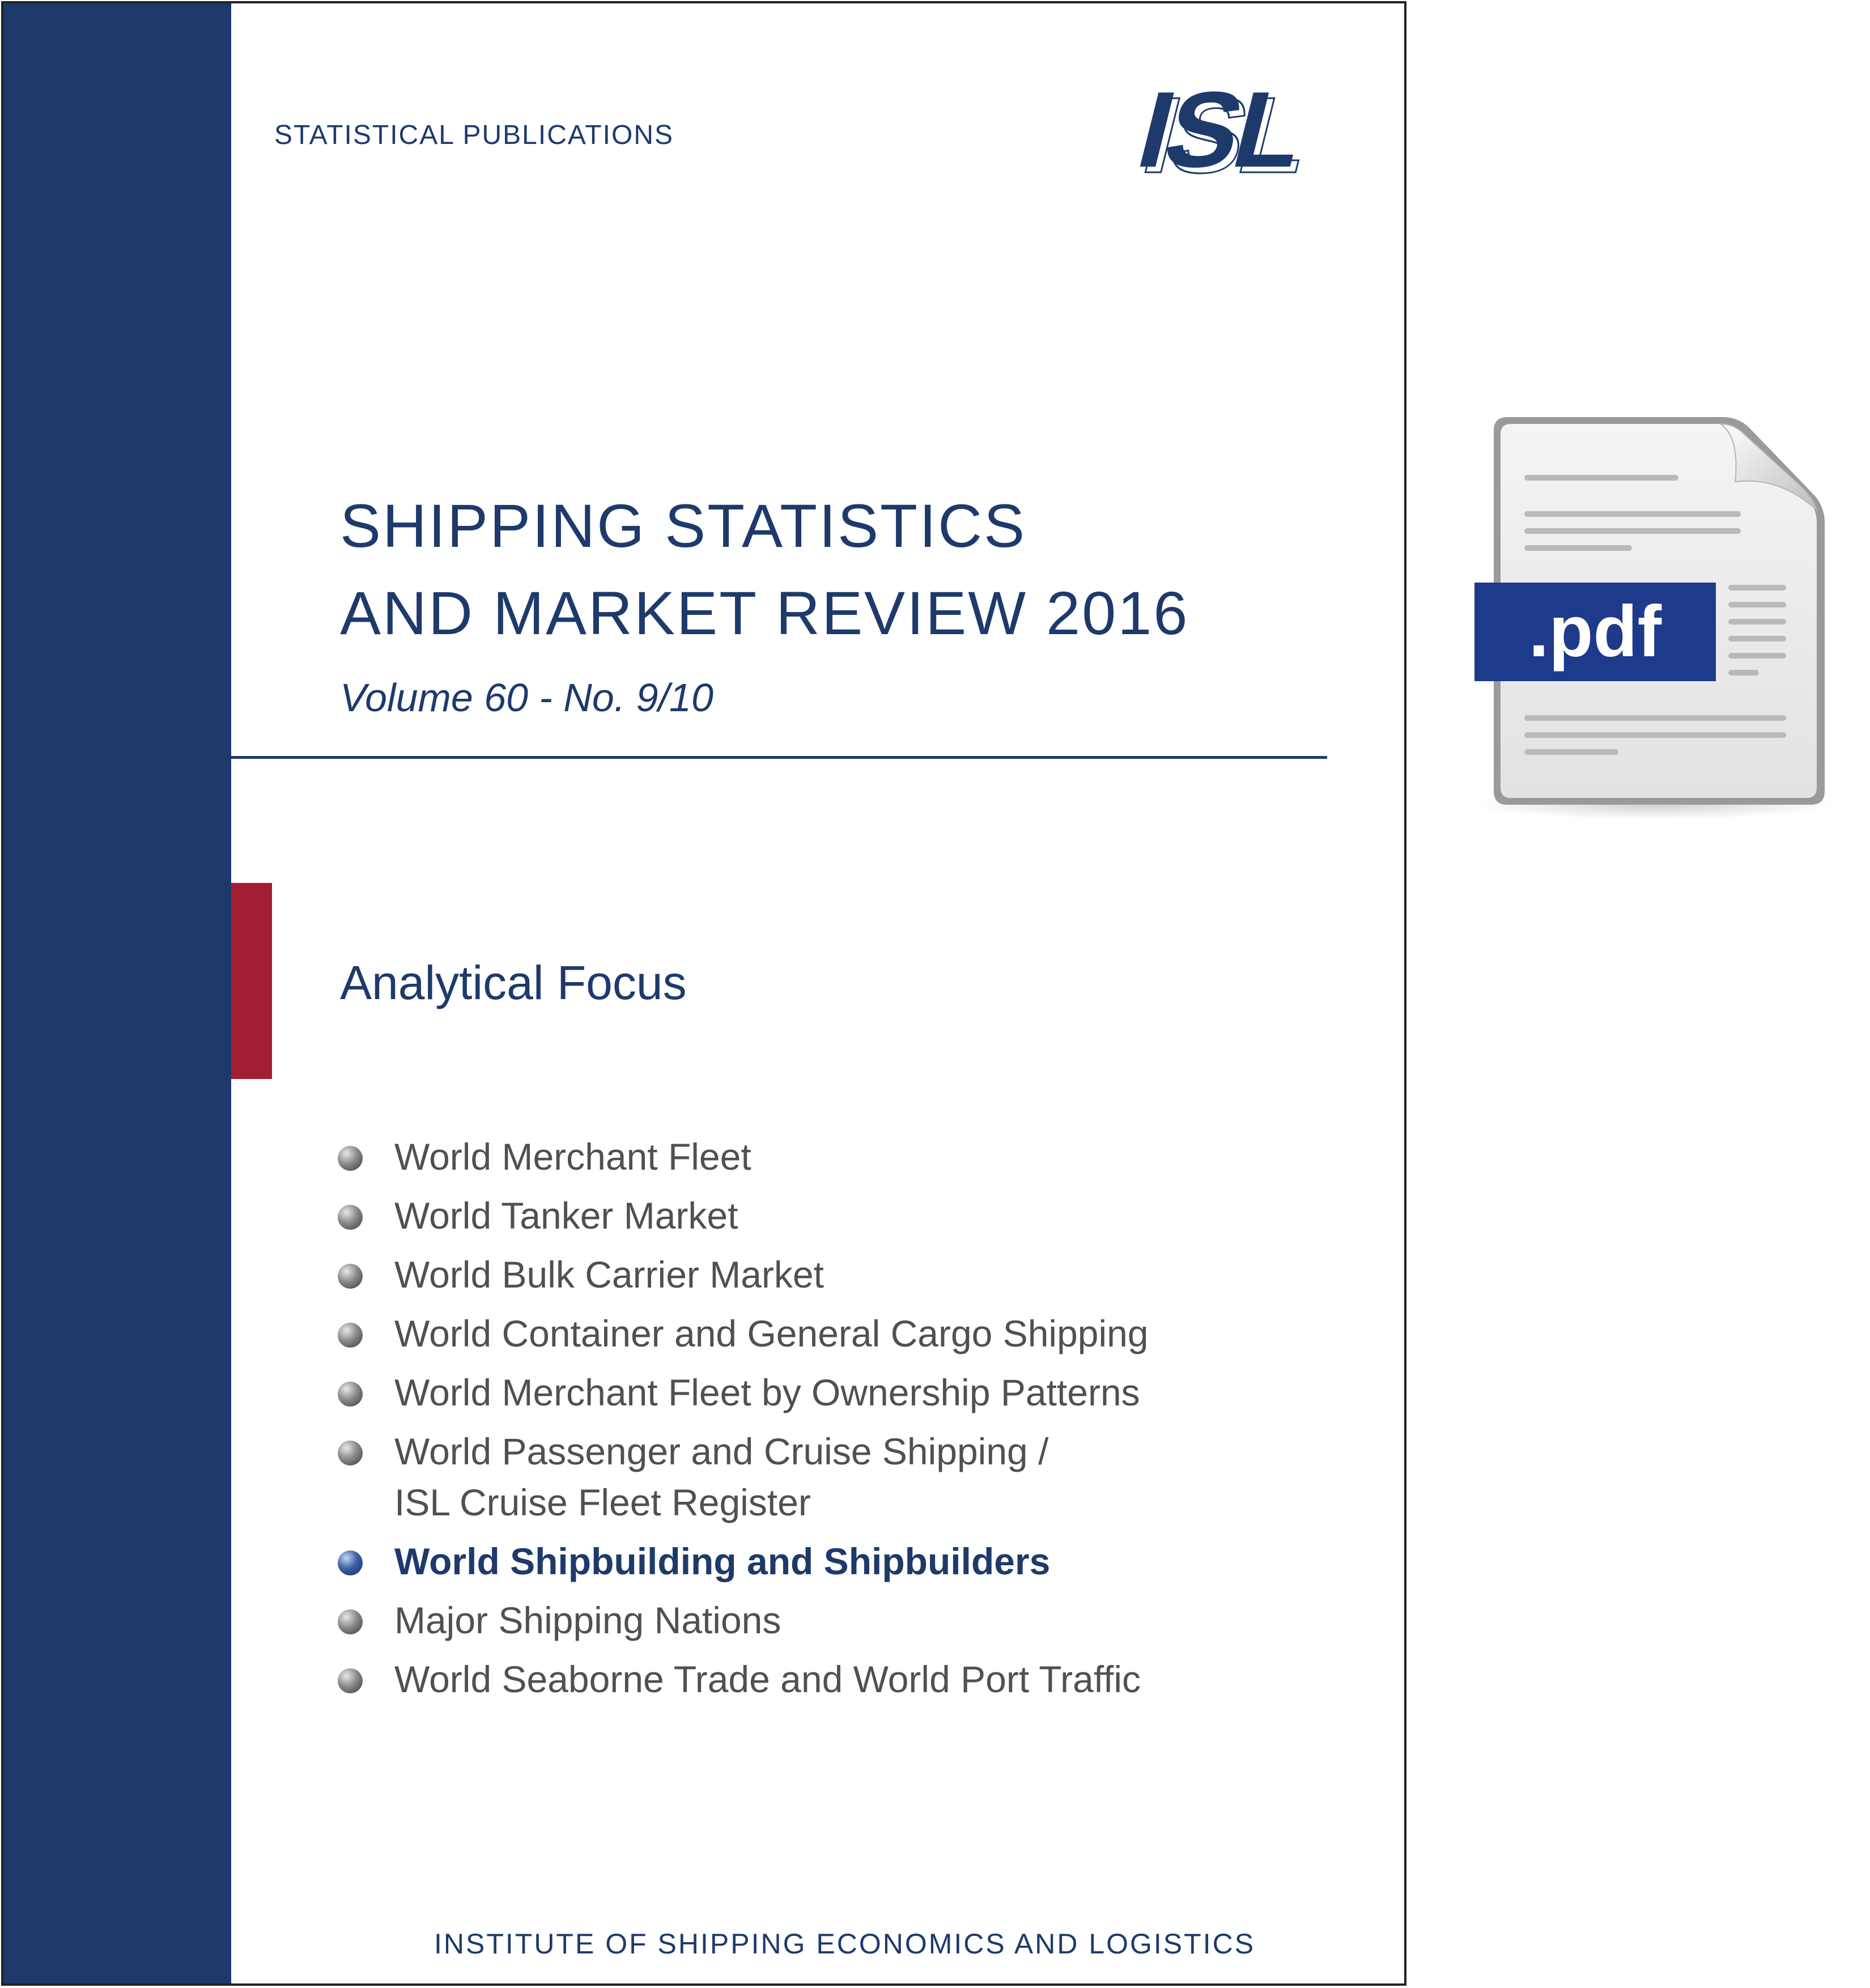 The image size is (1870, 1988). I want to click on topic-label: Major Shipping Nations, so click(587, 1620).